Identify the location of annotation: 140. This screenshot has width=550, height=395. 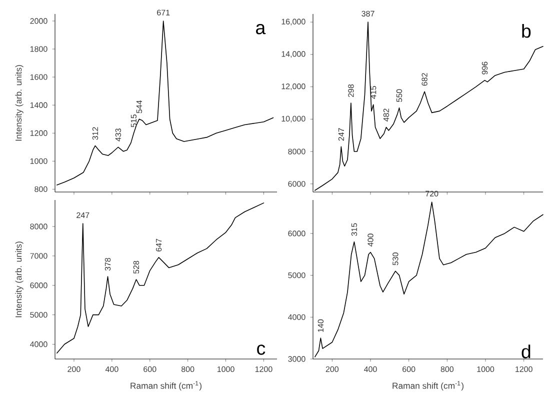
(321, 325).